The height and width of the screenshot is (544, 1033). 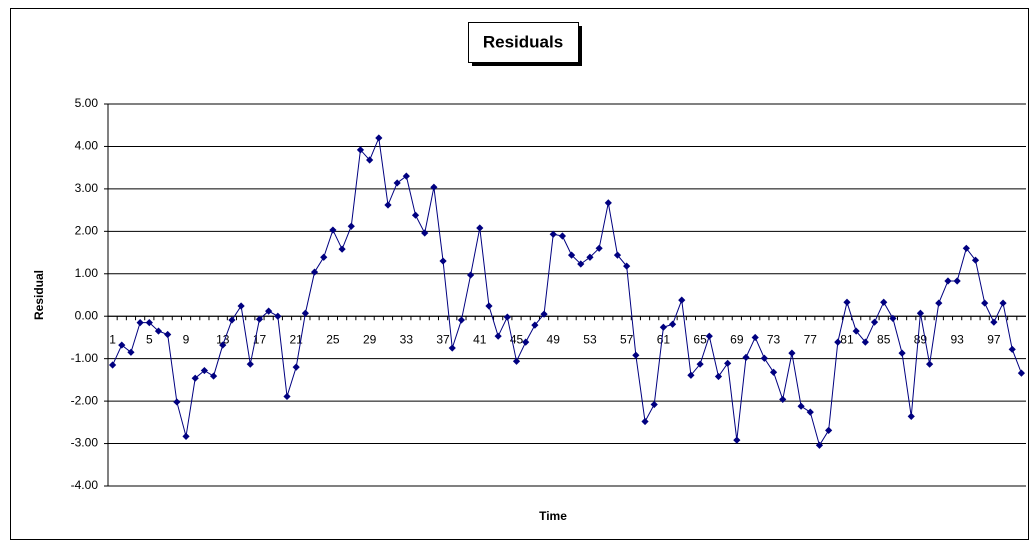 What do you see at coordinates (407, 339) in the screenshot?
I see `x-tick-label: 33` at bounding box center [407, 339].